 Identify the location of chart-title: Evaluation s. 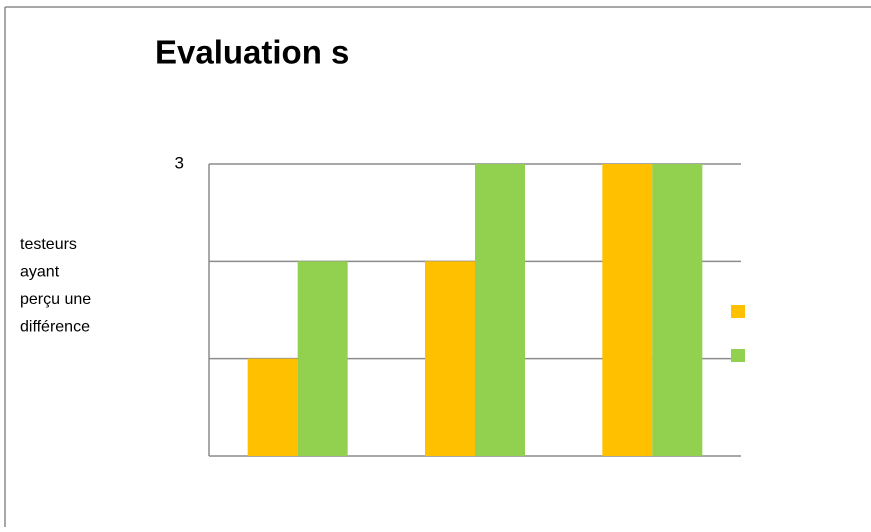
(252, 52).